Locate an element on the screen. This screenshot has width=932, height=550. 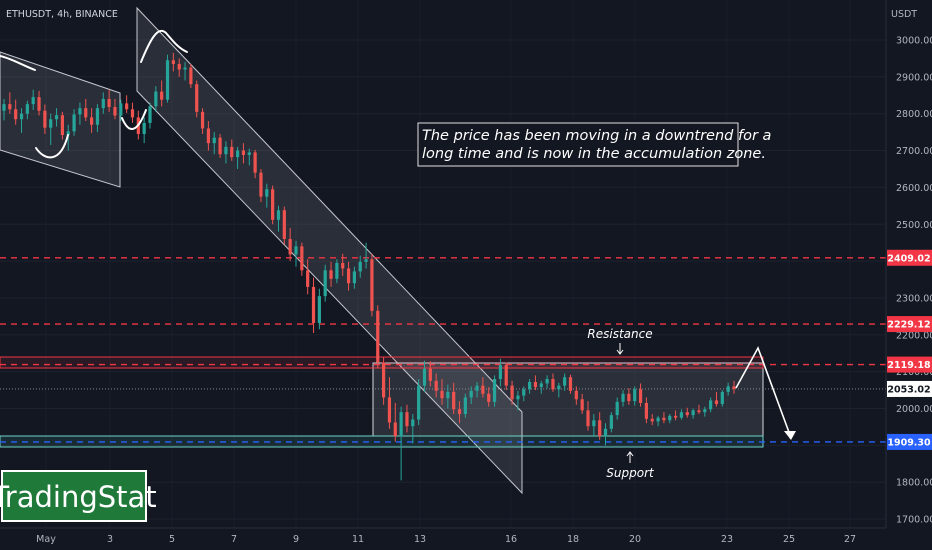
top-curve is located at coordinates (164, 46).